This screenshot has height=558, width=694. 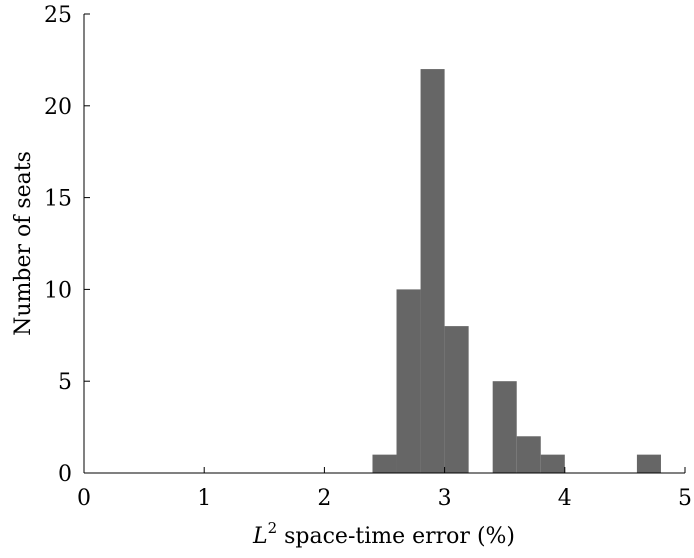 What do you see at coordinates (685, 498) in the screenshot?
I see `x-tick-label: 5` at bounding box center [685, 498].